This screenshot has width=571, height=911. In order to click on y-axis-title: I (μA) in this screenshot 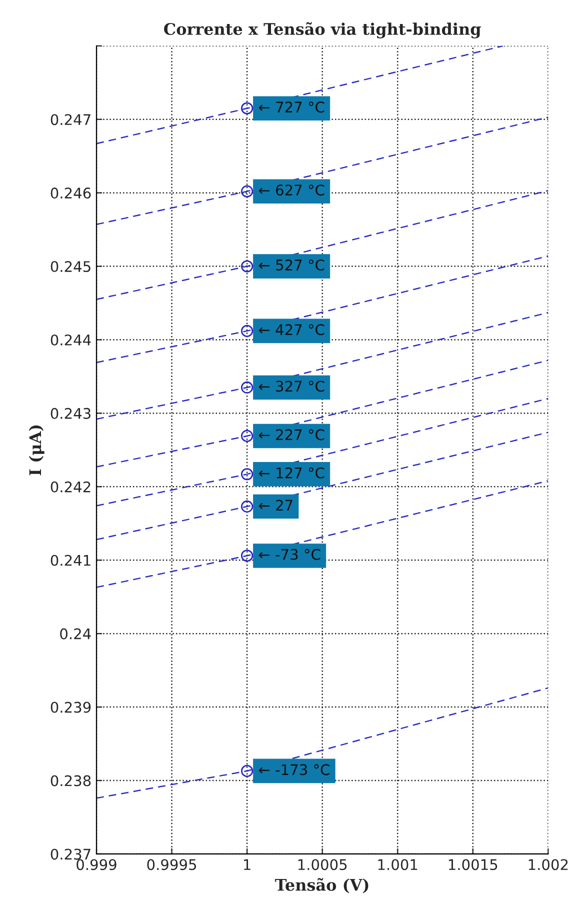, I will do `click(36, 450)`.